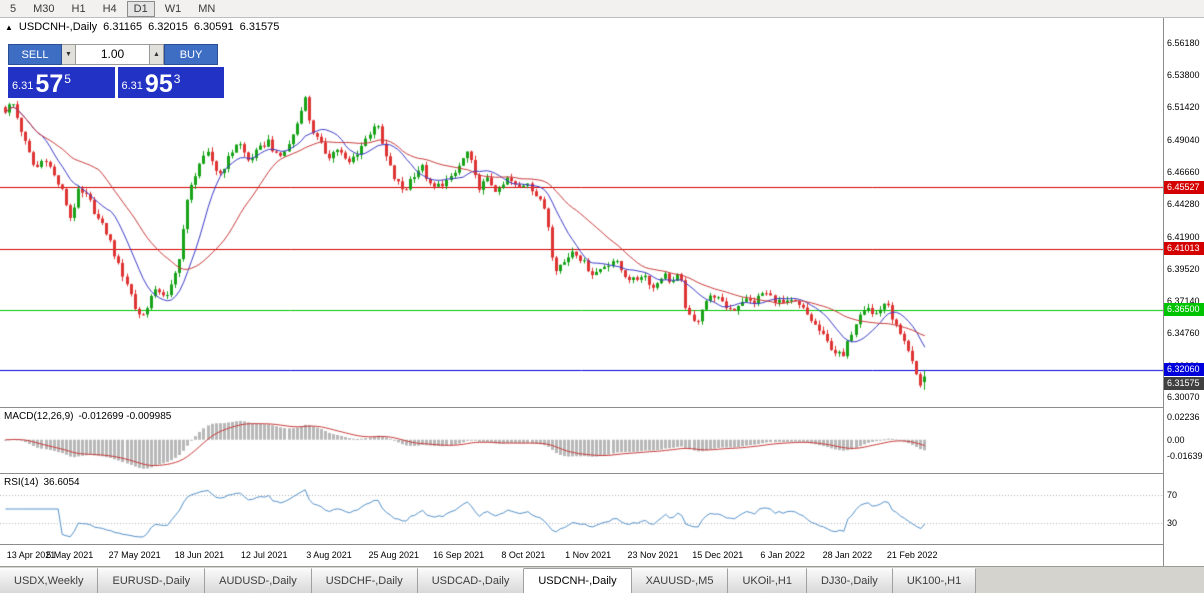 Image resolution: width=1204 pixels, height=593 pixels. What do you see at coordinates (125, 416) in the screenshot?
I see `macd-indicator-values: -0.012699 -0.009985` at bounding box center [125, 416].